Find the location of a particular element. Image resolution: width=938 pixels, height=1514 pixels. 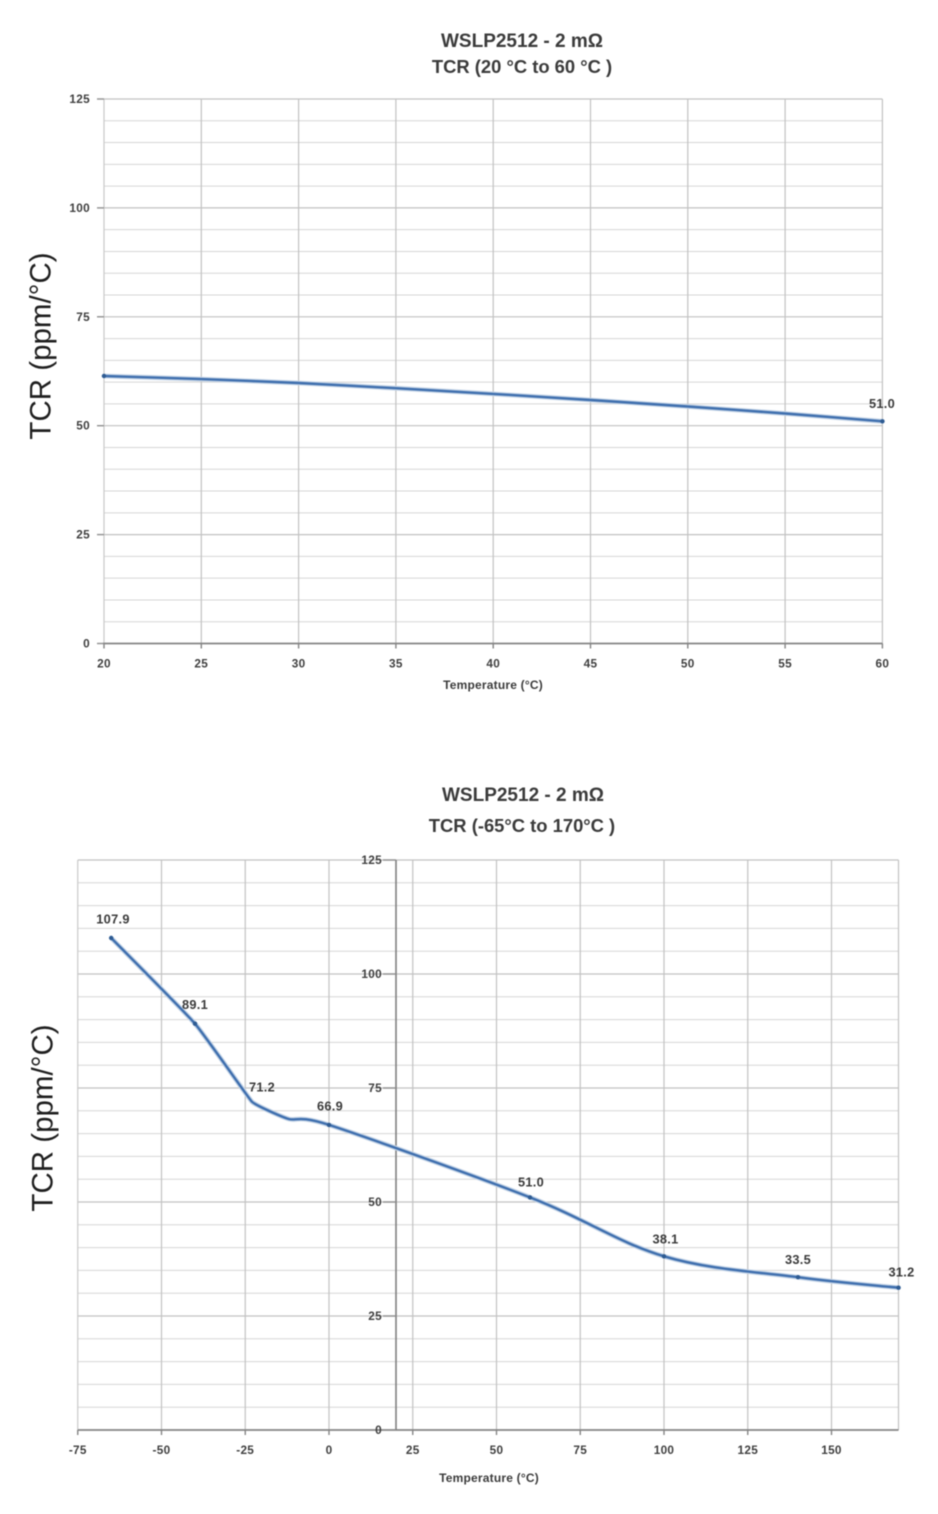

svg-text: 60 is located at coordinates (883, 664).